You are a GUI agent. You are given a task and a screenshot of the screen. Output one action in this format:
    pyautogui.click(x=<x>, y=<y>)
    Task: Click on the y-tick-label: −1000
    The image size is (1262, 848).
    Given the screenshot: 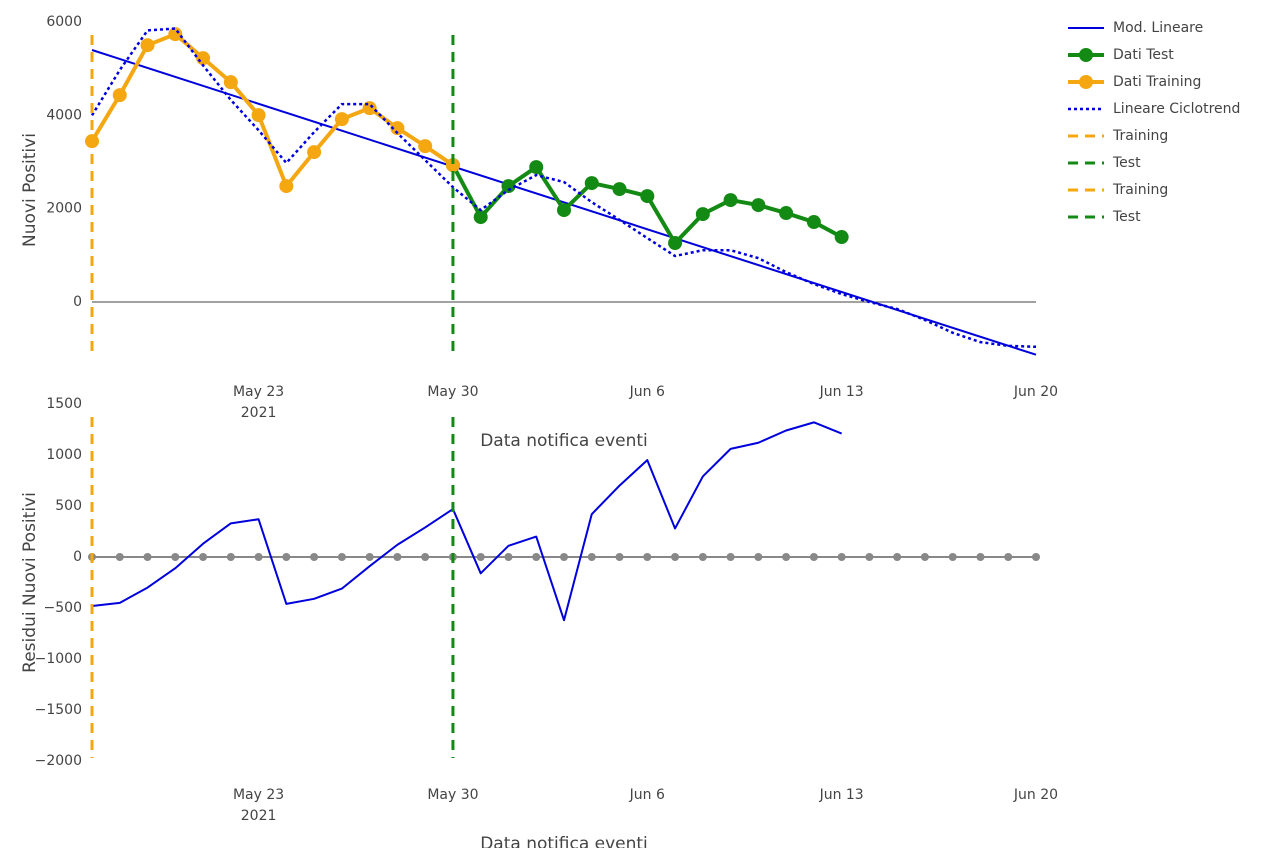 What is the action you would take?
    pyautogui.click(x=58, y=659)
    